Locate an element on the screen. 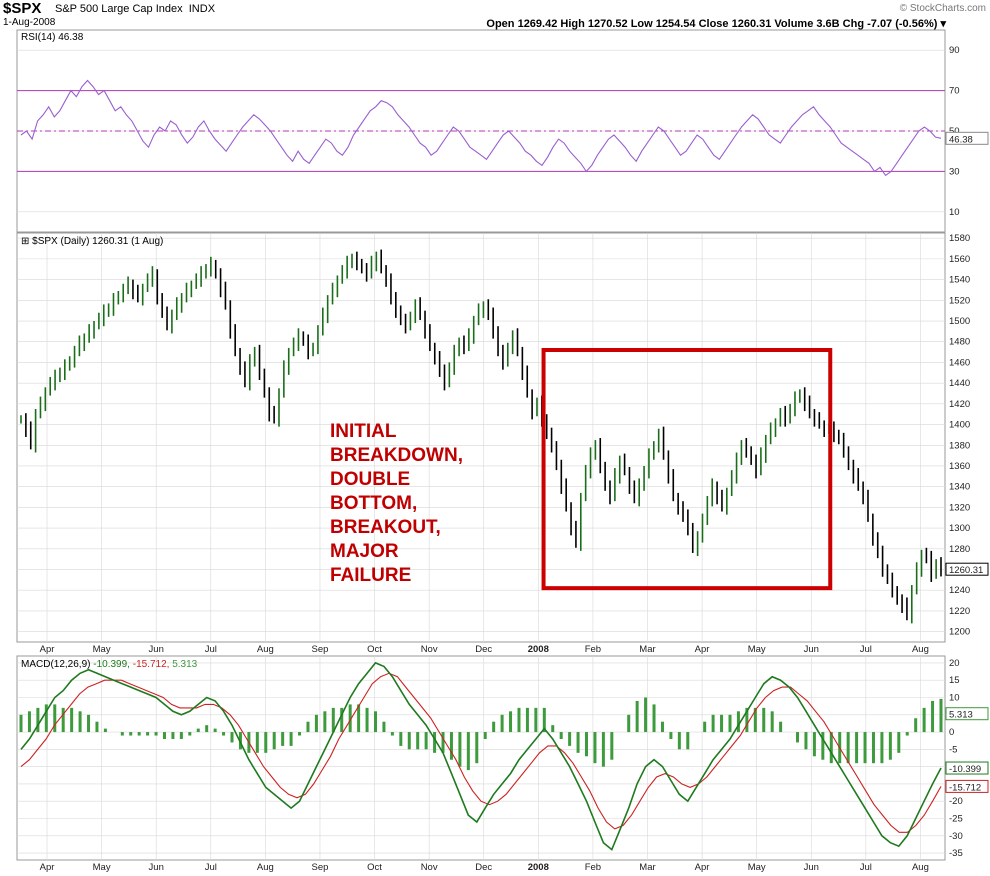 This screenshot has height=876, width=990. y-tick-label: 1480 is located at coordinates (959, 342).